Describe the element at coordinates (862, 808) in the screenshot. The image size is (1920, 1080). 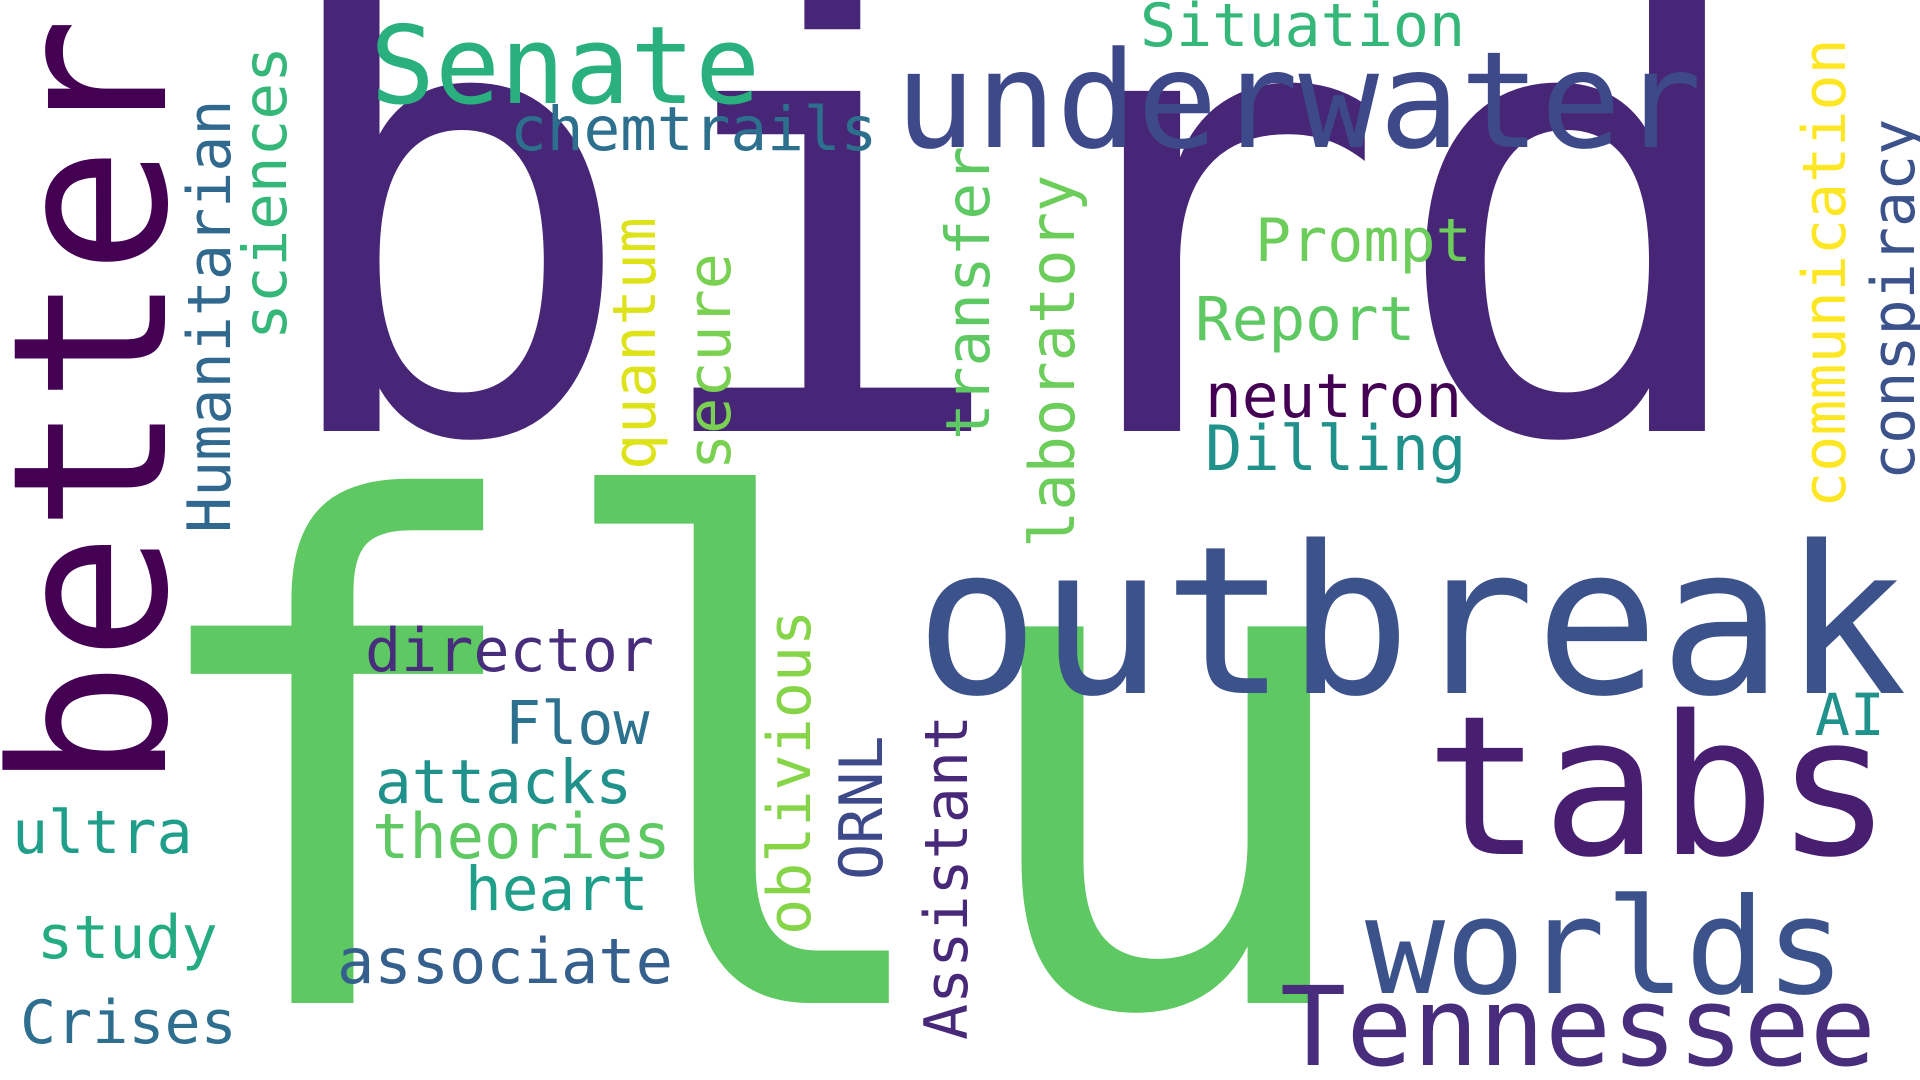
I see `word-ornl: ORNL` at that location.